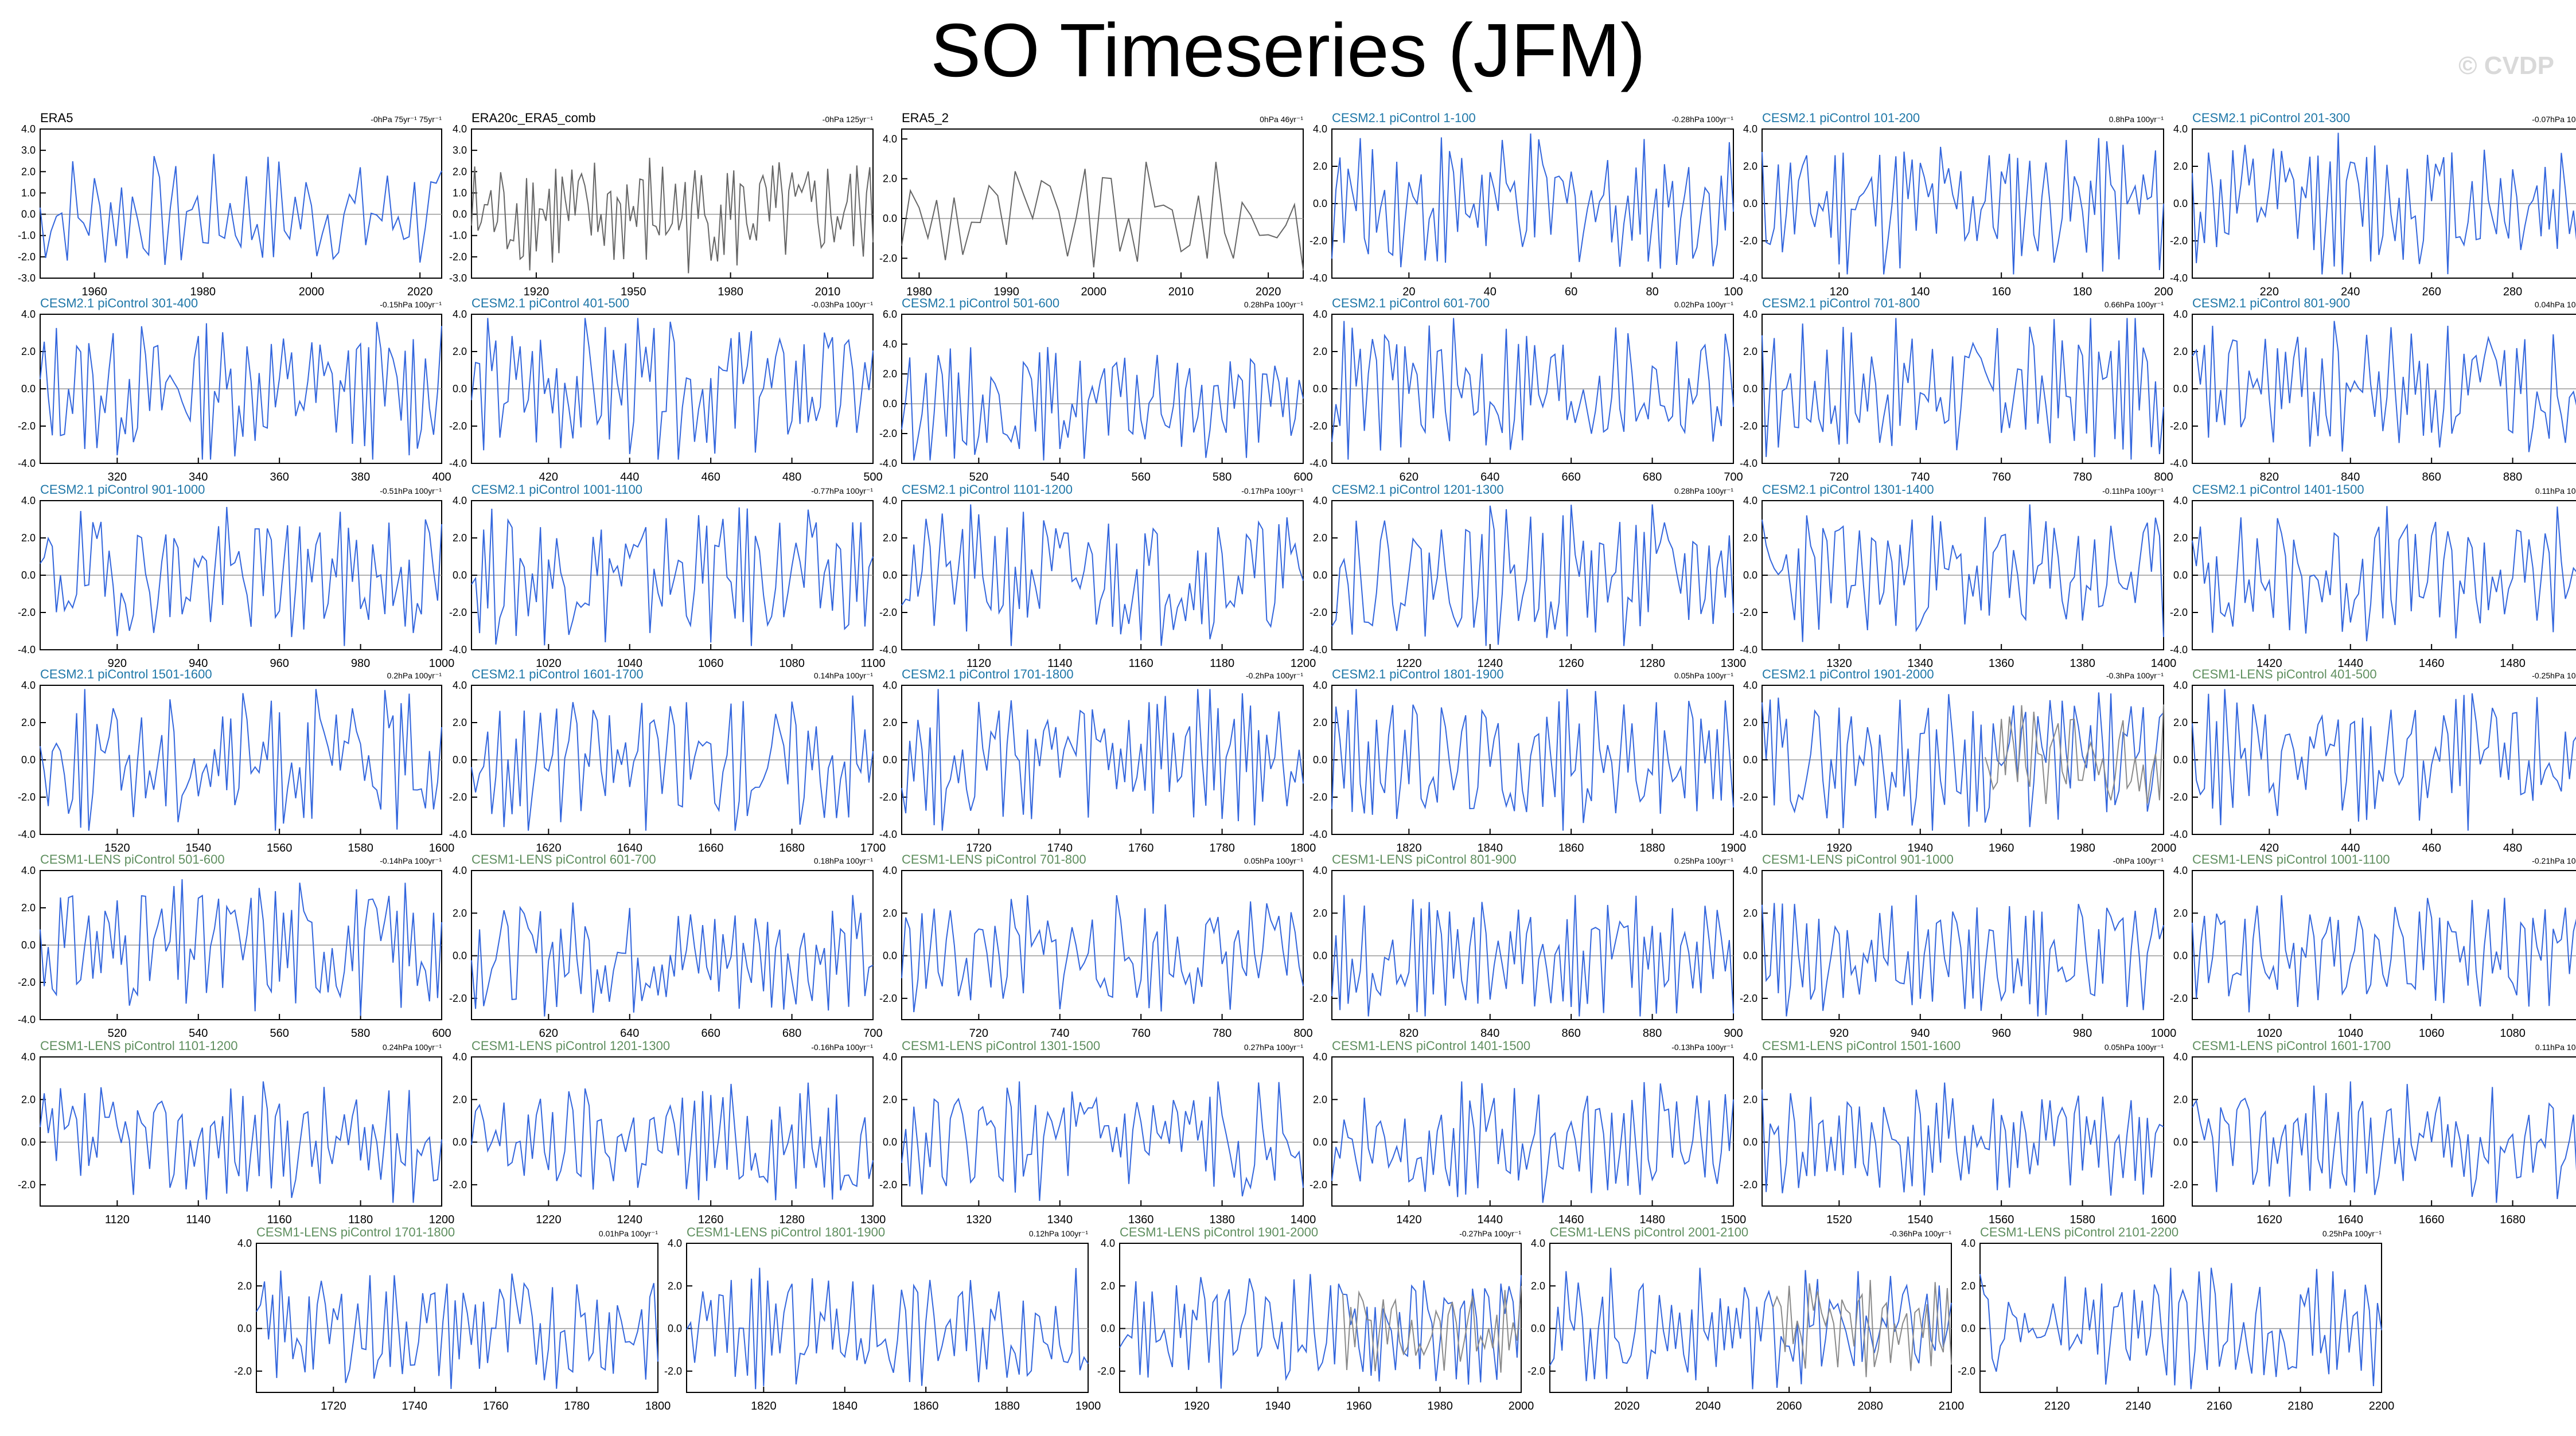 The image size is (2576, 1436). What do you see at coordinates (1734, 1219) in the screenshot?
I see `x-tick-label: 1500` at bounding box center [1734, 1219].